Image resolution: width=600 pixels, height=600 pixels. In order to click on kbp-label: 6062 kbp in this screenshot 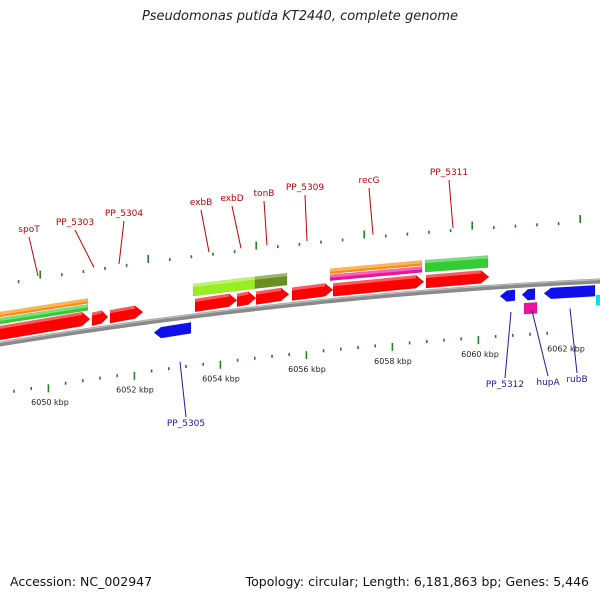, I will do `click(566, 349)`.